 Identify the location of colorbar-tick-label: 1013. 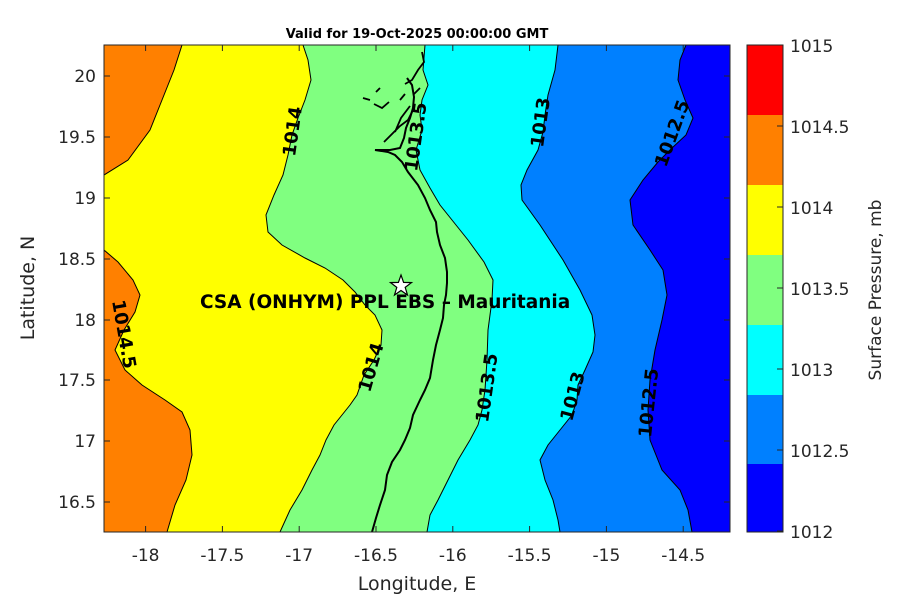
(811, 371).